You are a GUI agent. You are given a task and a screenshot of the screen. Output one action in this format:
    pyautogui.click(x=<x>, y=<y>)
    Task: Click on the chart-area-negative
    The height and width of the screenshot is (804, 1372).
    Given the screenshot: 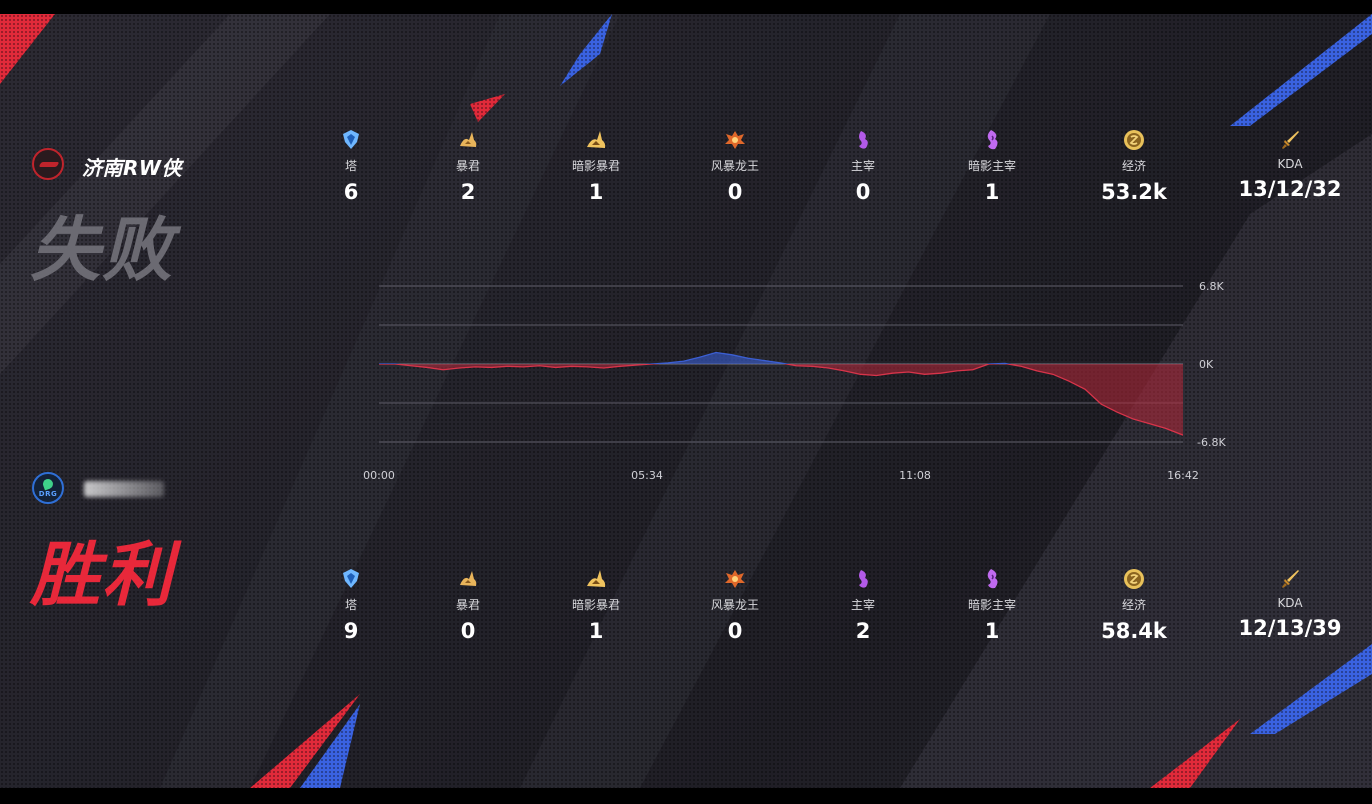 What is the action you would take?
    pyautogui.click(x=781, y=400)
    